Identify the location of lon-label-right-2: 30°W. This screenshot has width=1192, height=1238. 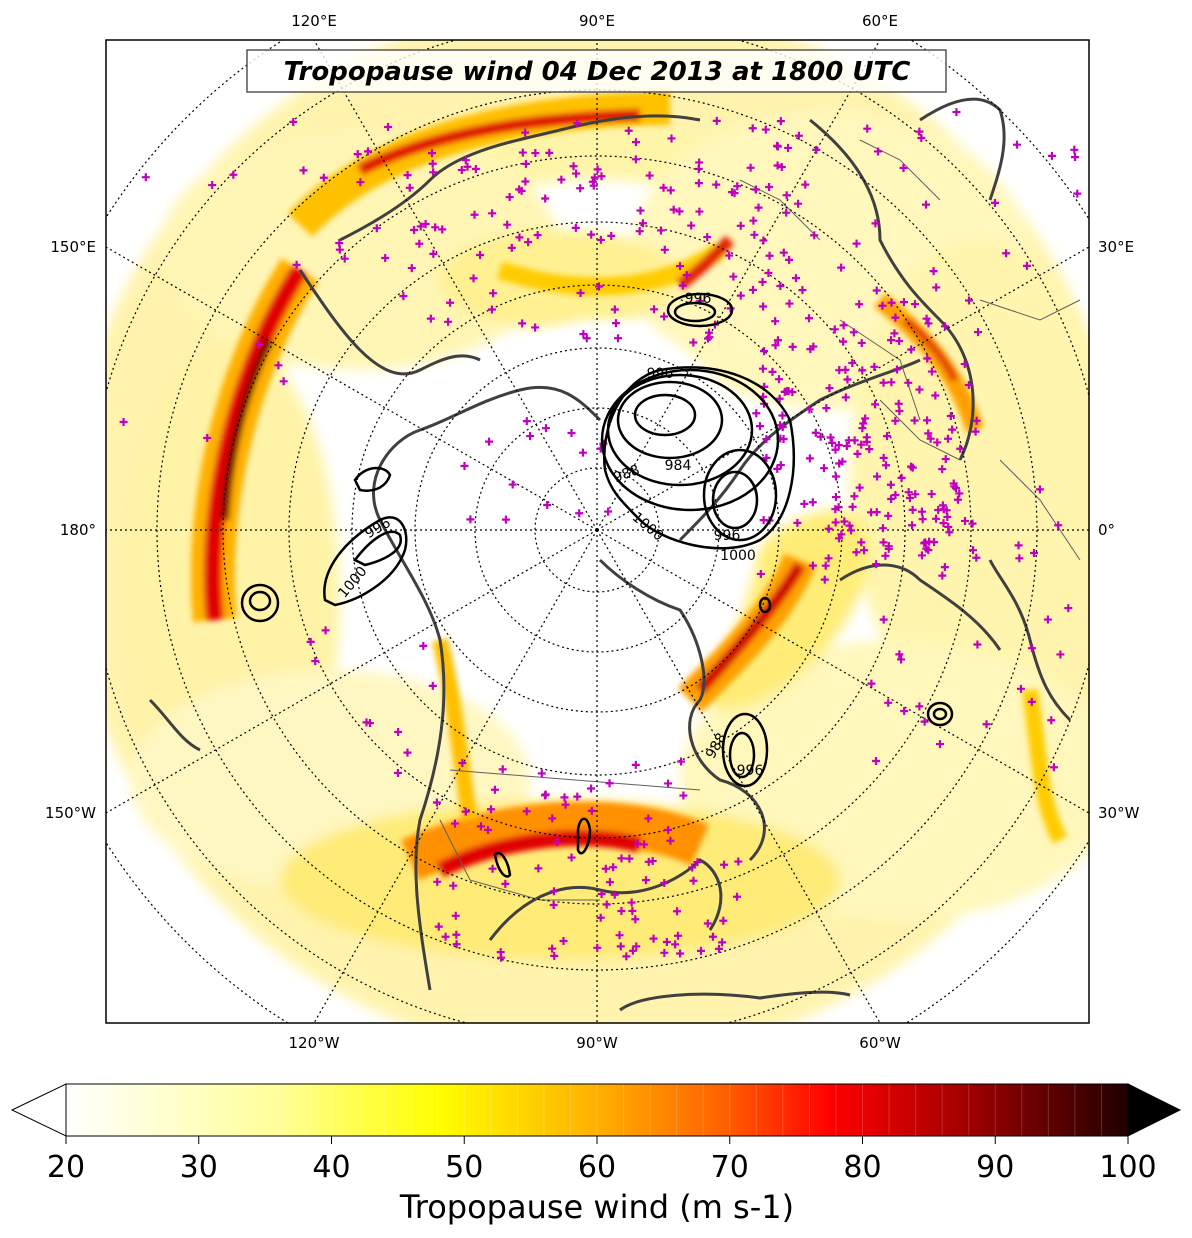
(1119, 813).